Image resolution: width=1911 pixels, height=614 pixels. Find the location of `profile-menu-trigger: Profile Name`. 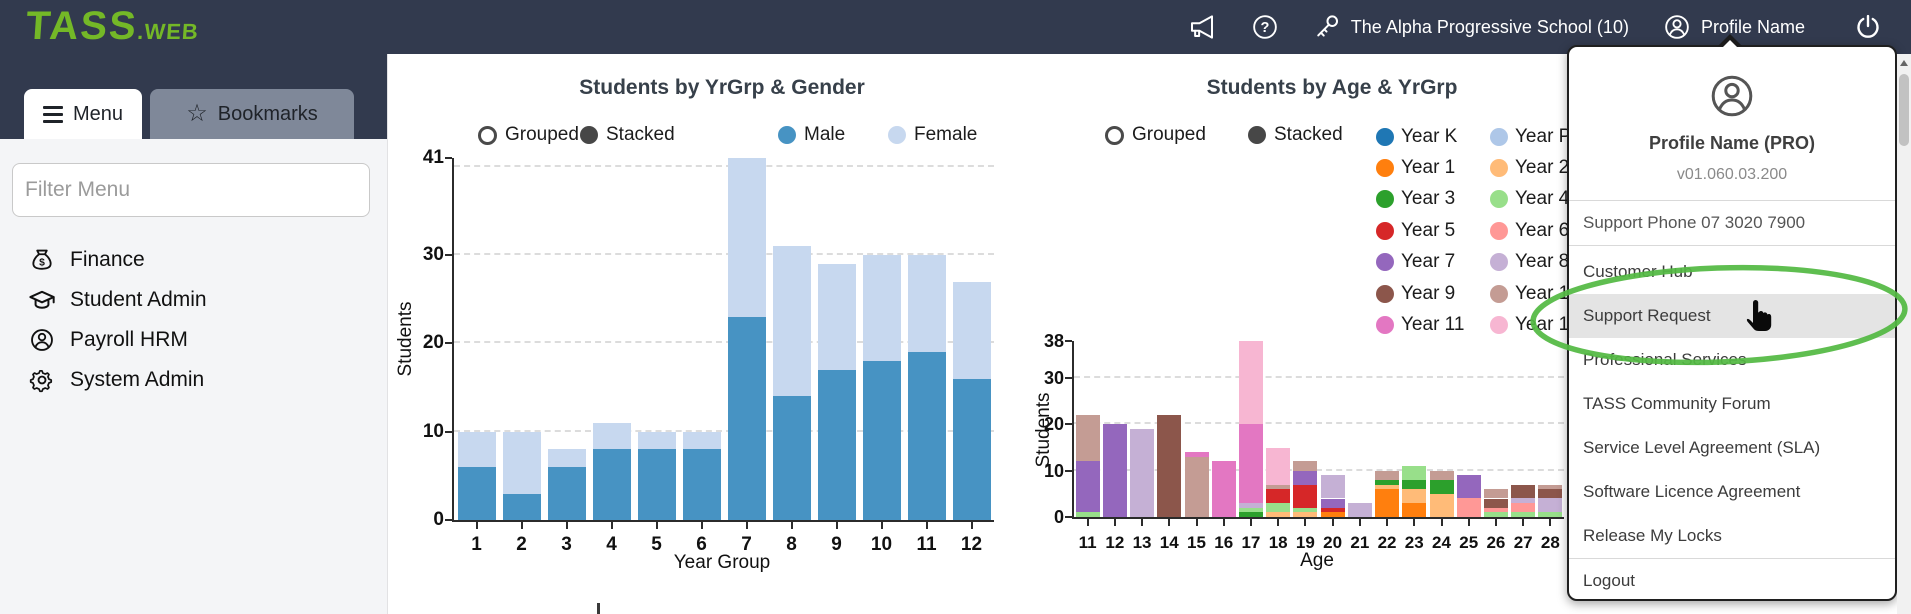

profile-menu-trigger: Profile Name is located at coordinates (1734, 27).